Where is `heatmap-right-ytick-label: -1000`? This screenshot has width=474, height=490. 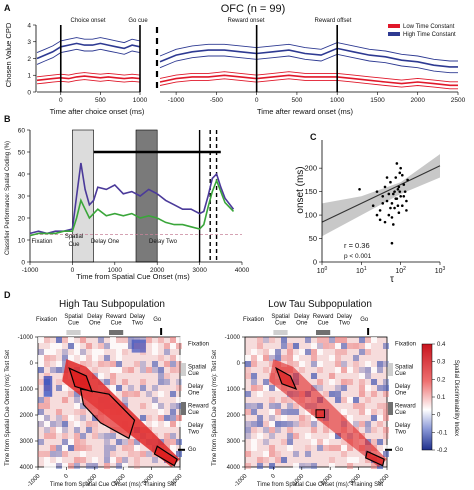
heatmap-right-ytick-label: -1000 is located at coordinates (233, 338).